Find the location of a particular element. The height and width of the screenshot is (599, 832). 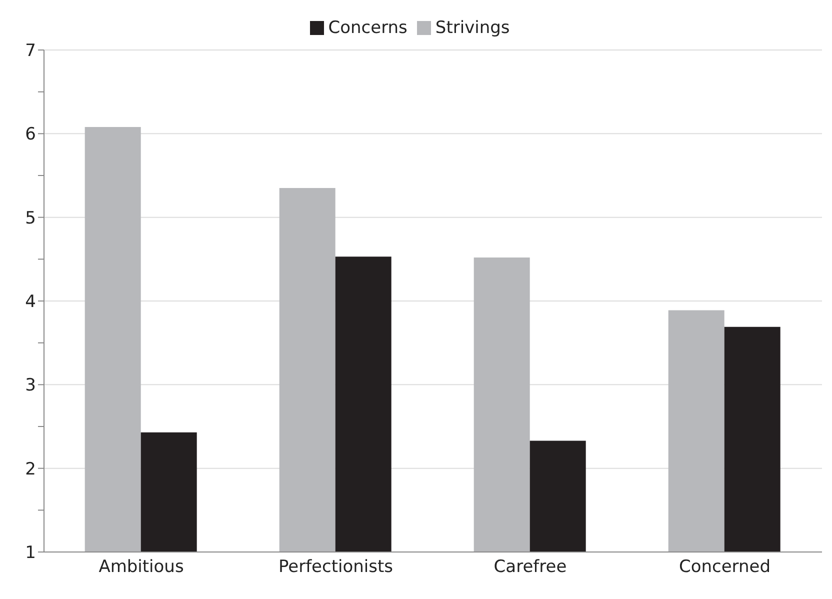

y-tick-label: 3 is located at coordinates (30, 386).